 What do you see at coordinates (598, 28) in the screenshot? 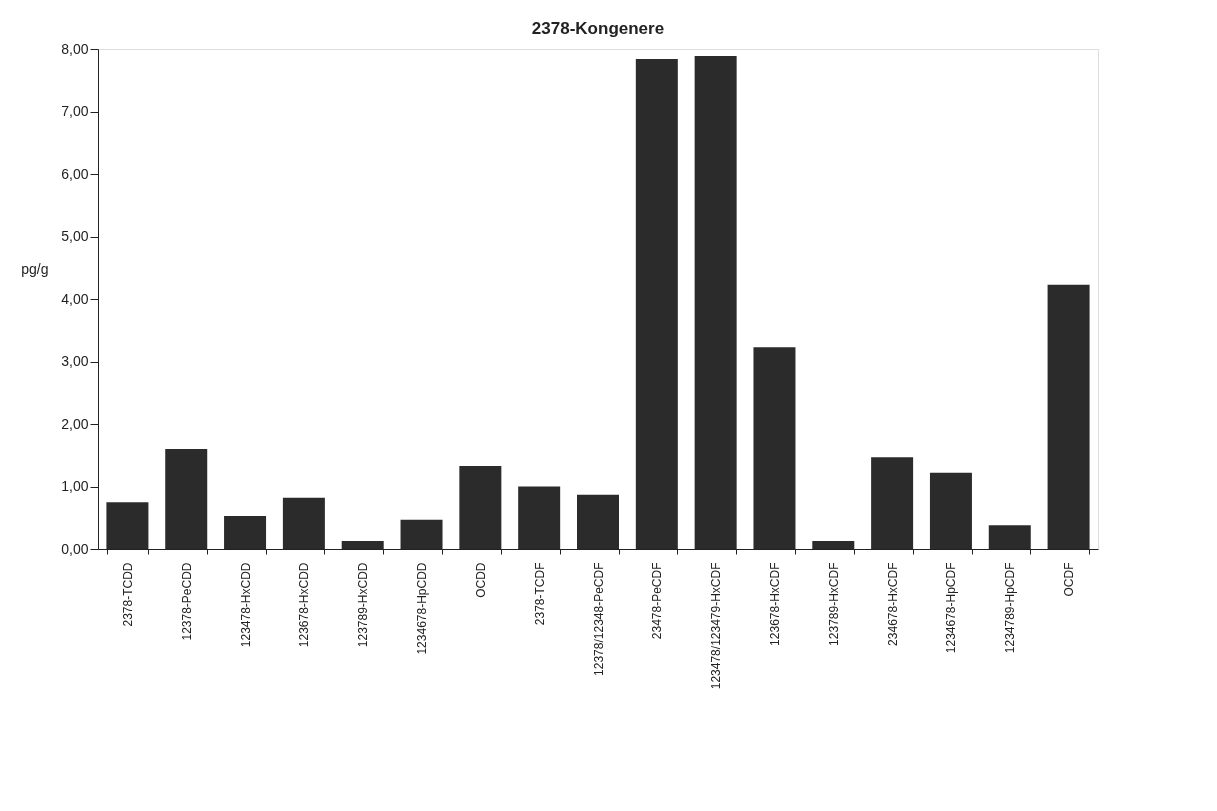
I see `chart-title: 2378-Kongenere` at bounding box center [598, 28].